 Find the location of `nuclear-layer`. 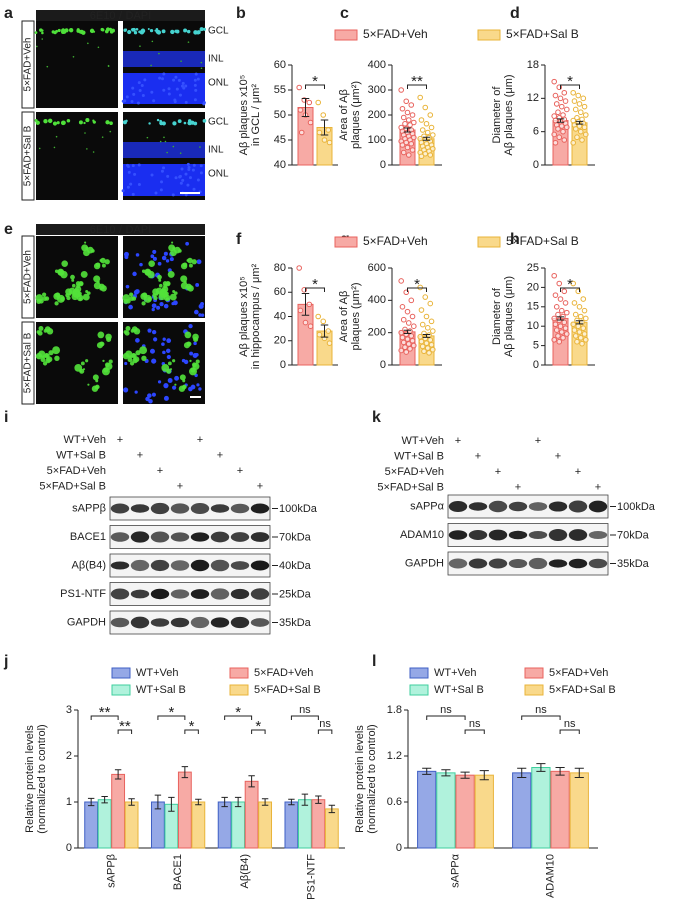

nuclear-layer is located at coordinates (164, 88).